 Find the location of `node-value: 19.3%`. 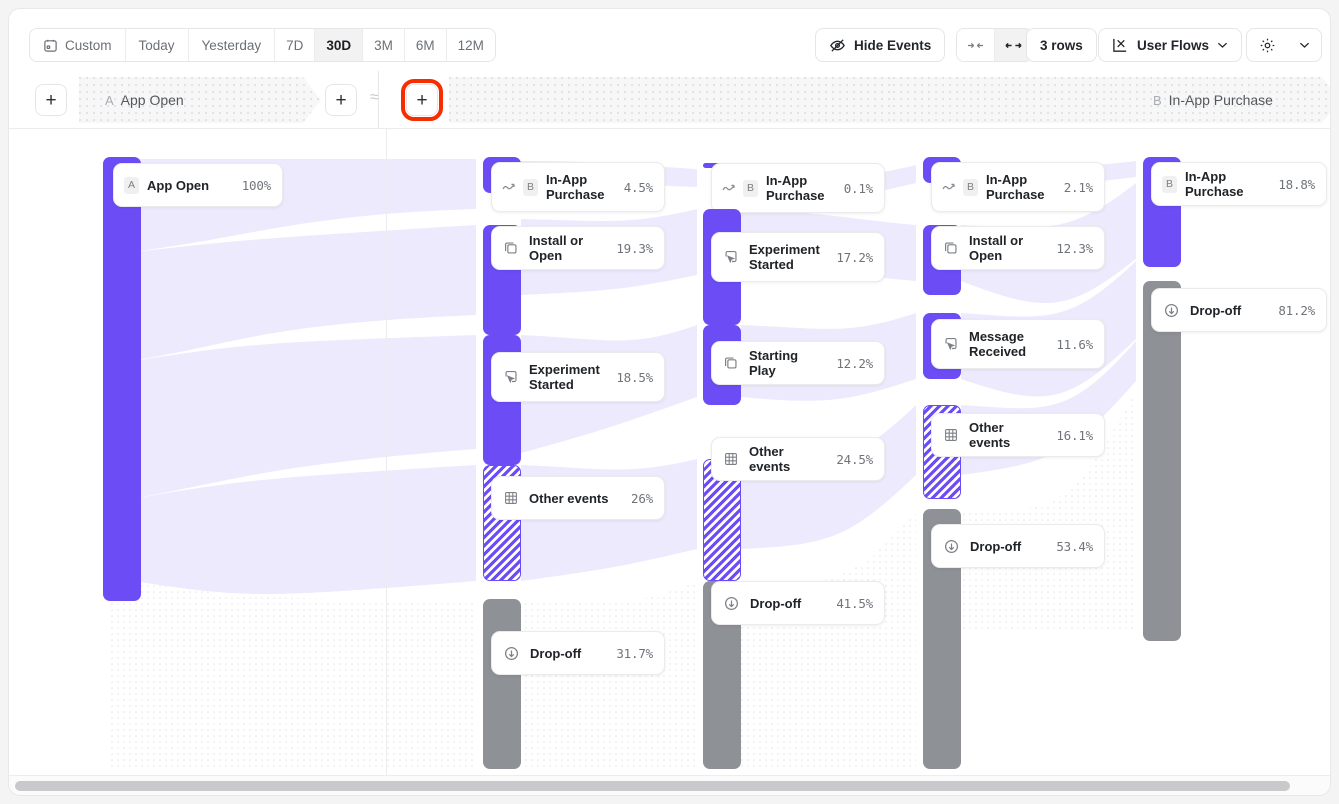

node-value: 19.3% is located at coordinates (634, 248).